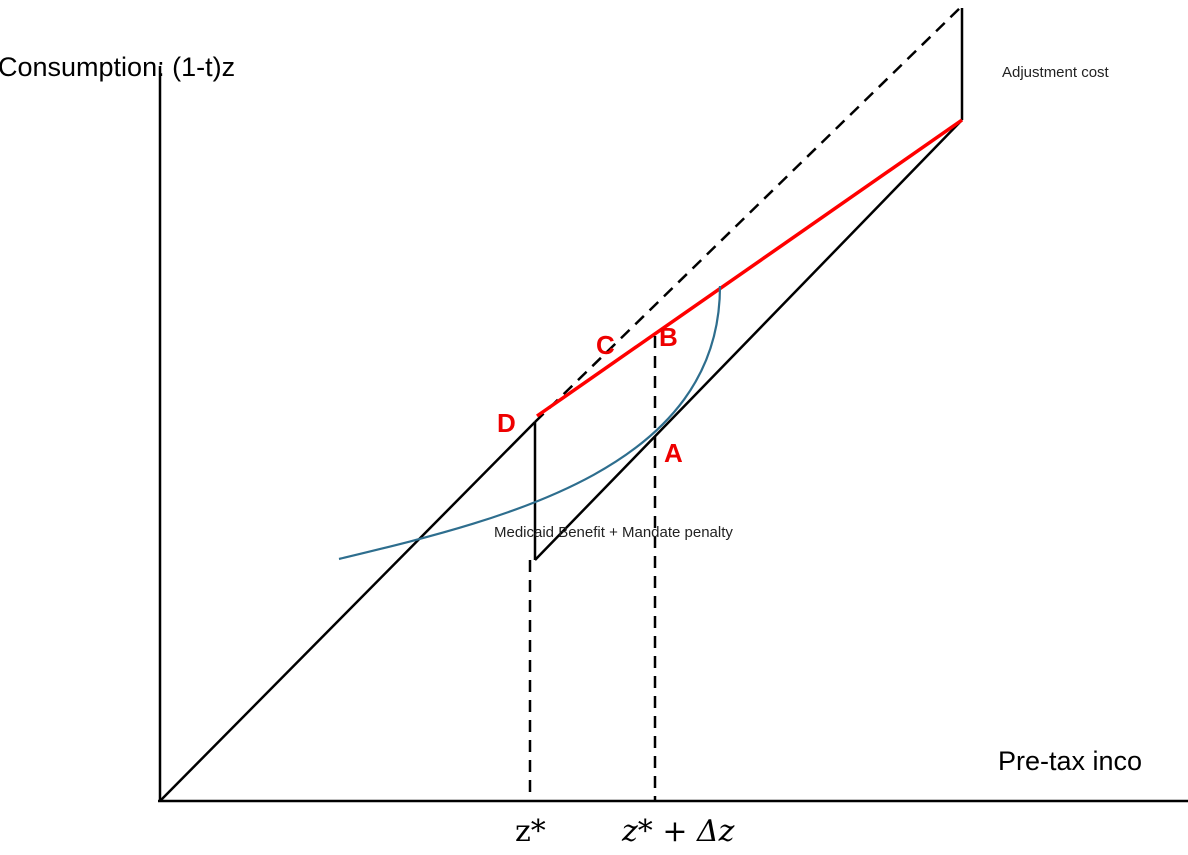 This screenshot has width=1188, height=855. I want to click on point-c-label: C, so click(605, 345).